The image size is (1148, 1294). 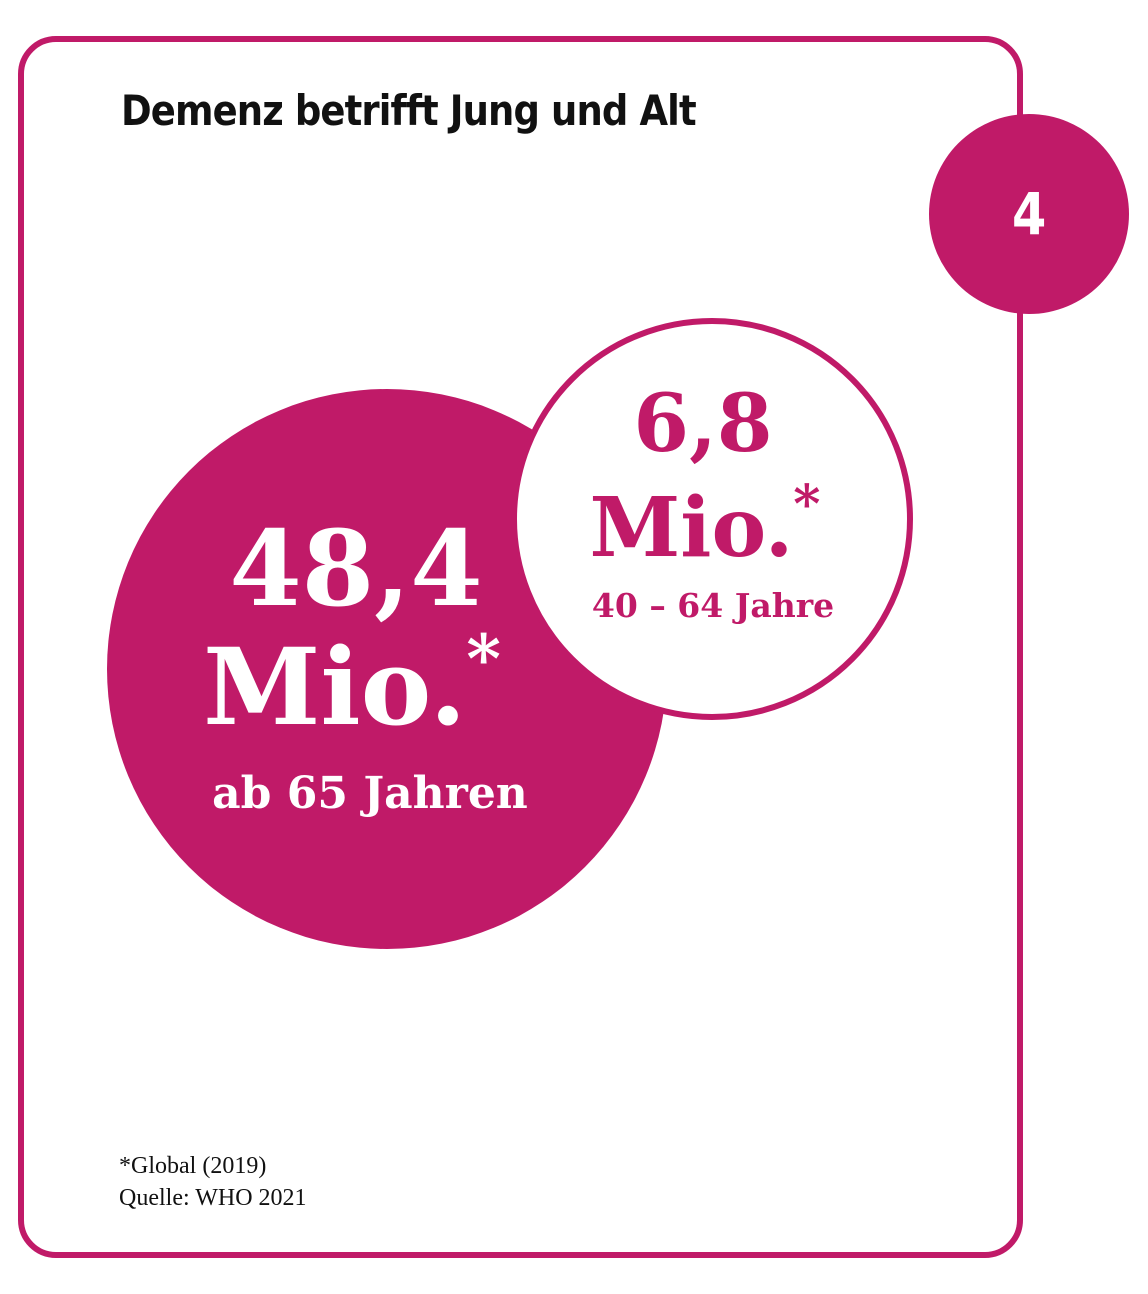 I want to click on footnote-source: Quelle: WHO 2021, so click(x=213, y=1198).